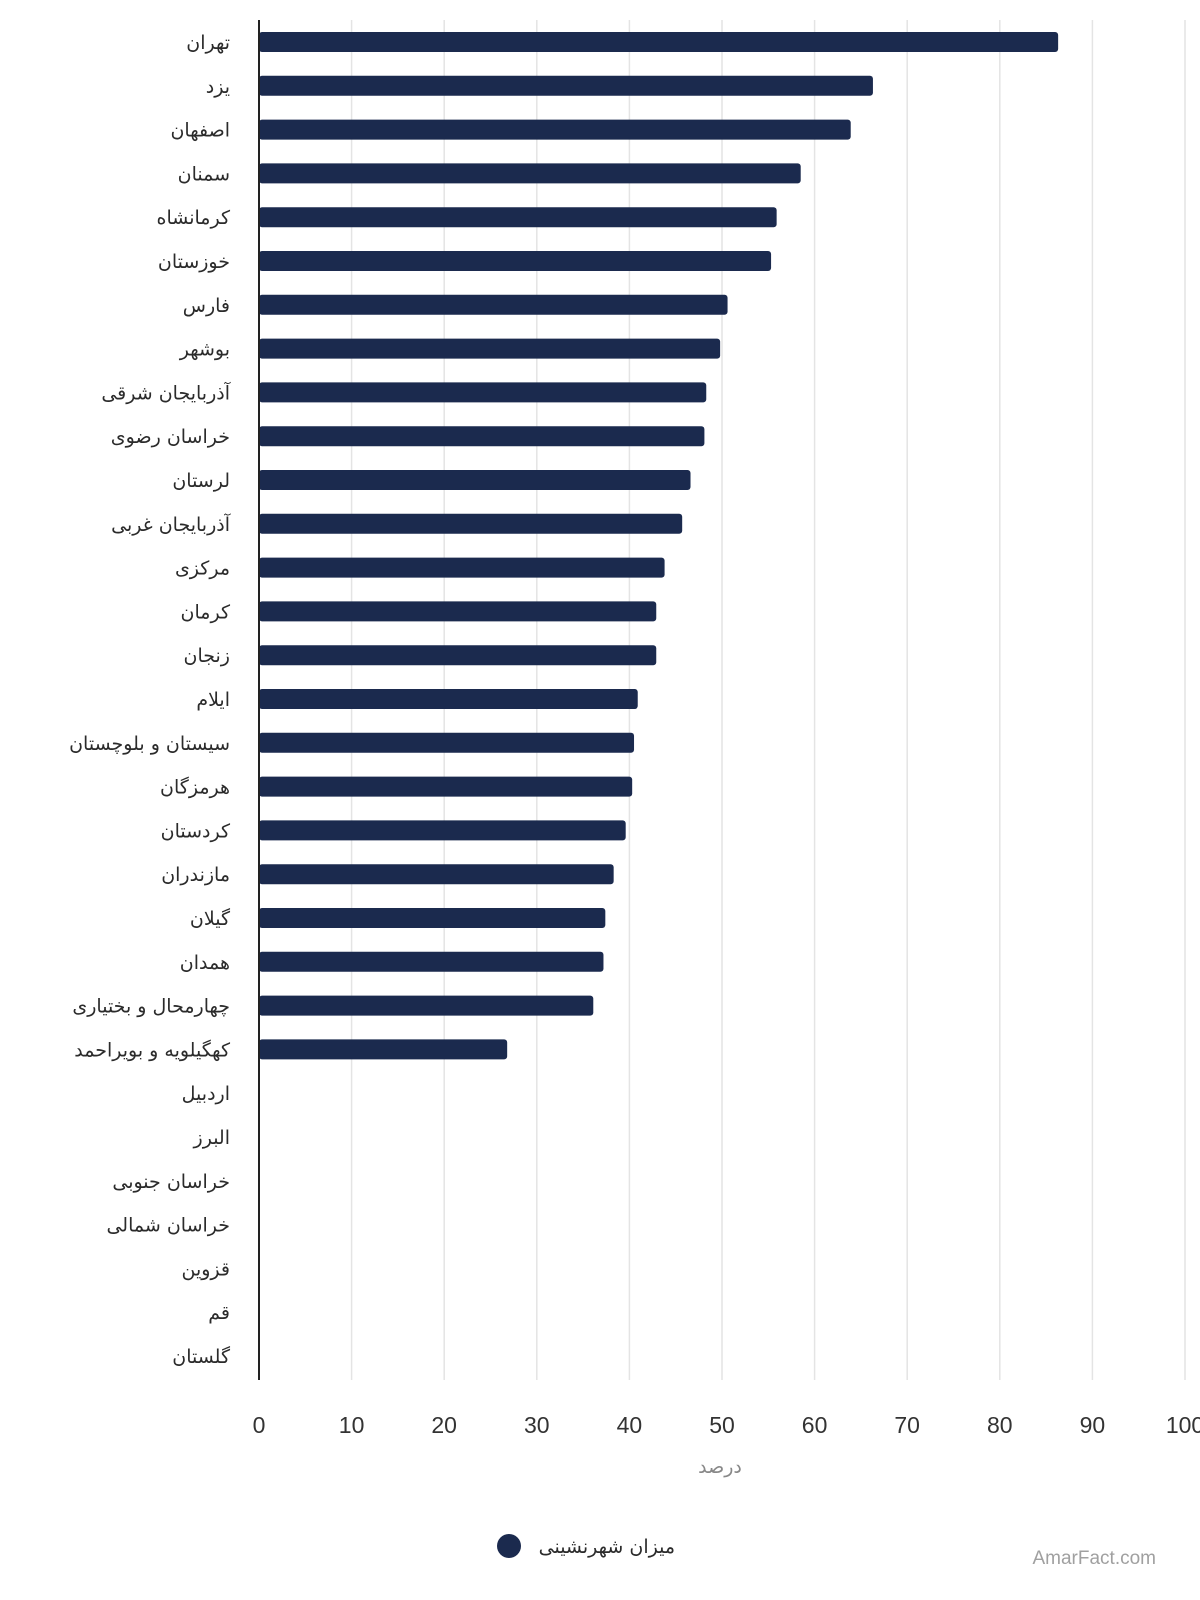 This screenshot has height=1600, width=1200. Describe the element at coordinates (815, 1425) in the screenshot. I see `x-tick-label: 60` at that location.